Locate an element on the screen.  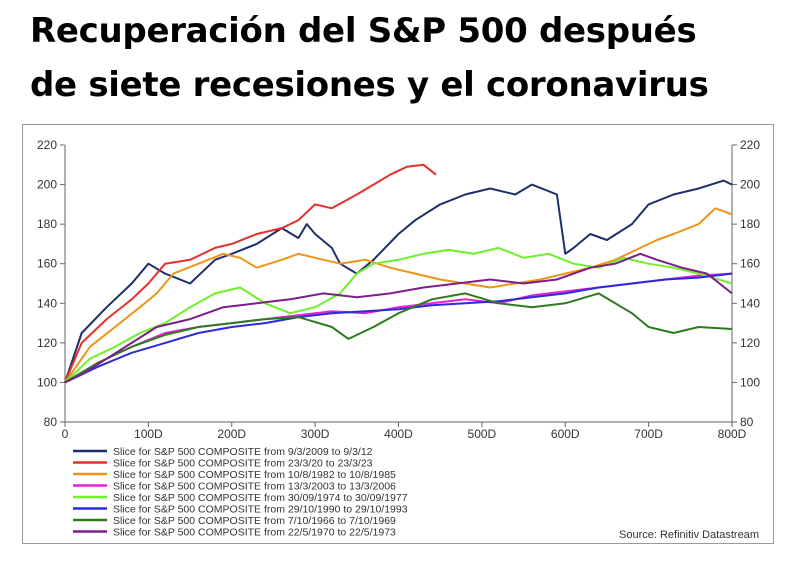
y-tick-label-left: 180 is located at coordinates (47, 224).